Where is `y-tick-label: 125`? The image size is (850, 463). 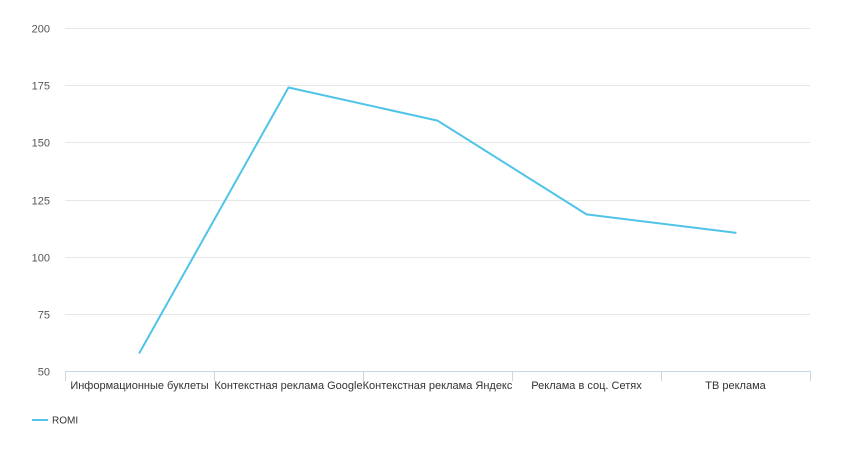 y-tick-label: 125 is located at coordinates (41, 202).